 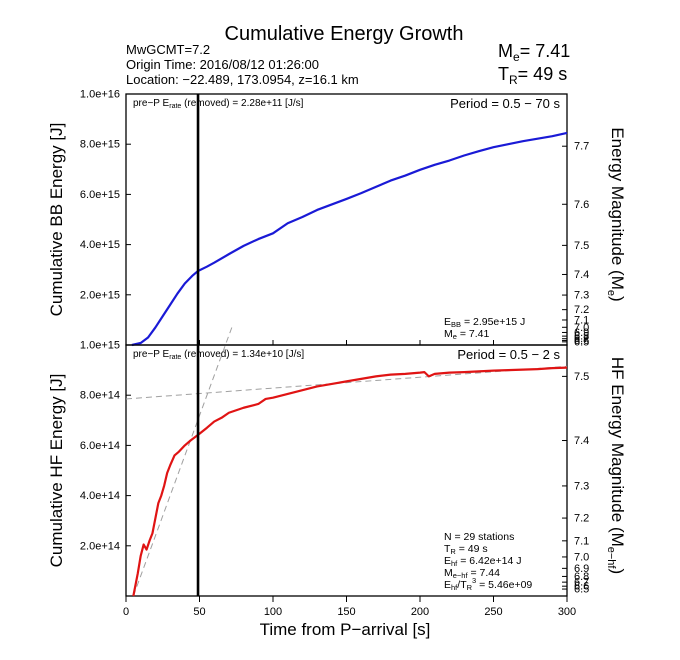 What do you see at coordinates (581, 541) in the screenshot?
I see `hf-mag-tick-label: 7.1` at bounding box center [581, 541].